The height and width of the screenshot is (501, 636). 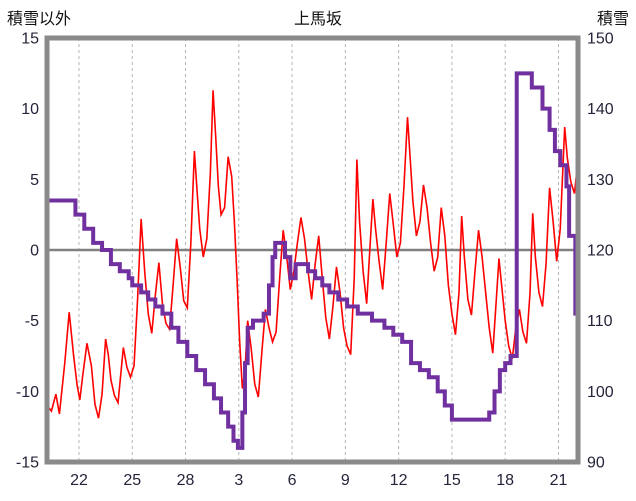 What do you see at coordinates (132, 480) in the screenshot?
I see `x-axis-tick-label: 25` at bounding box center [132, 480].